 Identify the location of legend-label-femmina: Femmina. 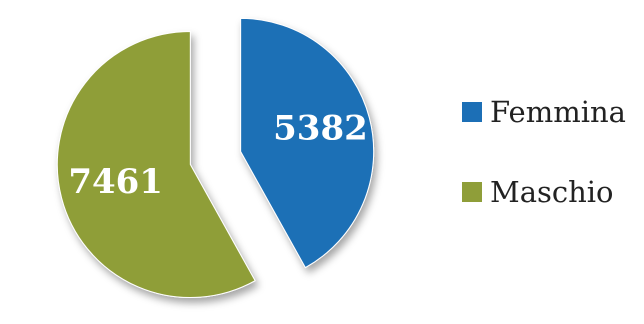
(558, 112).